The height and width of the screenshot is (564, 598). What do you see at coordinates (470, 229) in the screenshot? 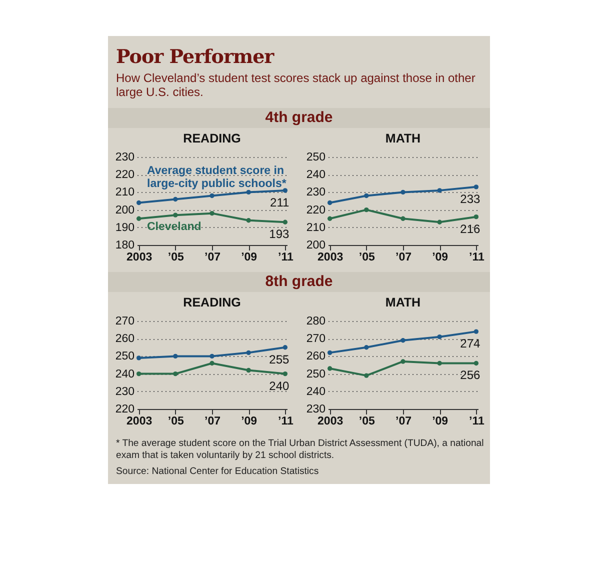
I see `data-label: 216` at bounding box center [470, 229].